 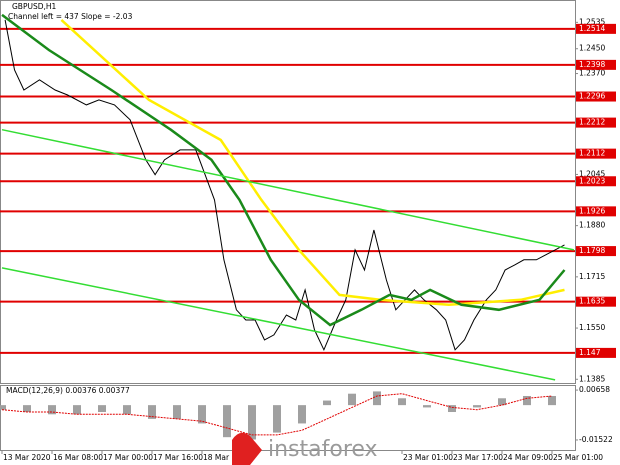 What do you see at coordinates (578, 457) in the screenshot?
I see `x-tick-label: 25 Mar 01:00` at bounding box center [578, 457].